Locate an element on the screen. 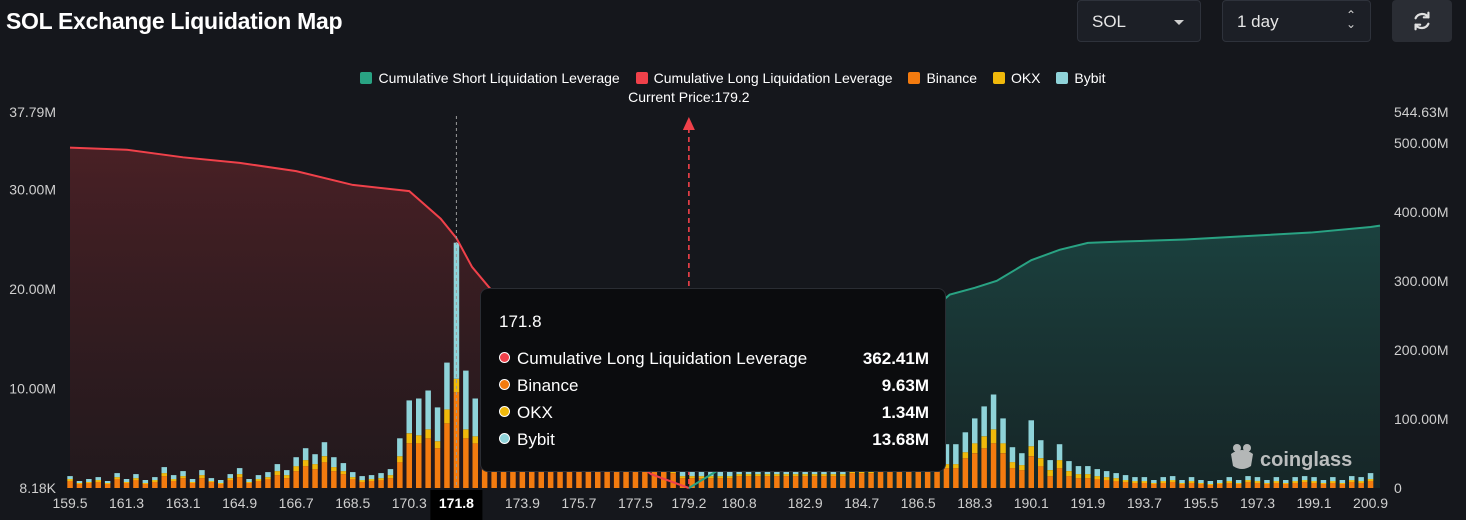 Image resolution: width=1466 pixels, height=520 pixels. y-right-tick-label: 544.63M is located at coordinates (1421, 112).